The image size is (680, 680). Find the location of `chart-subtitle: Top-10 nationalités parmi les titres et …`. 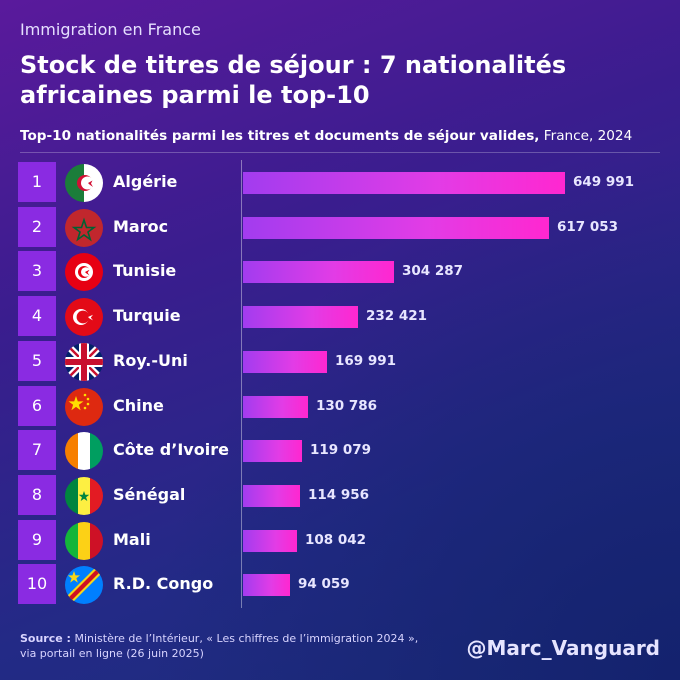

chart-subtitle: Top-10 nationalités parmi les titres et … is located at coordinates (326, 136).